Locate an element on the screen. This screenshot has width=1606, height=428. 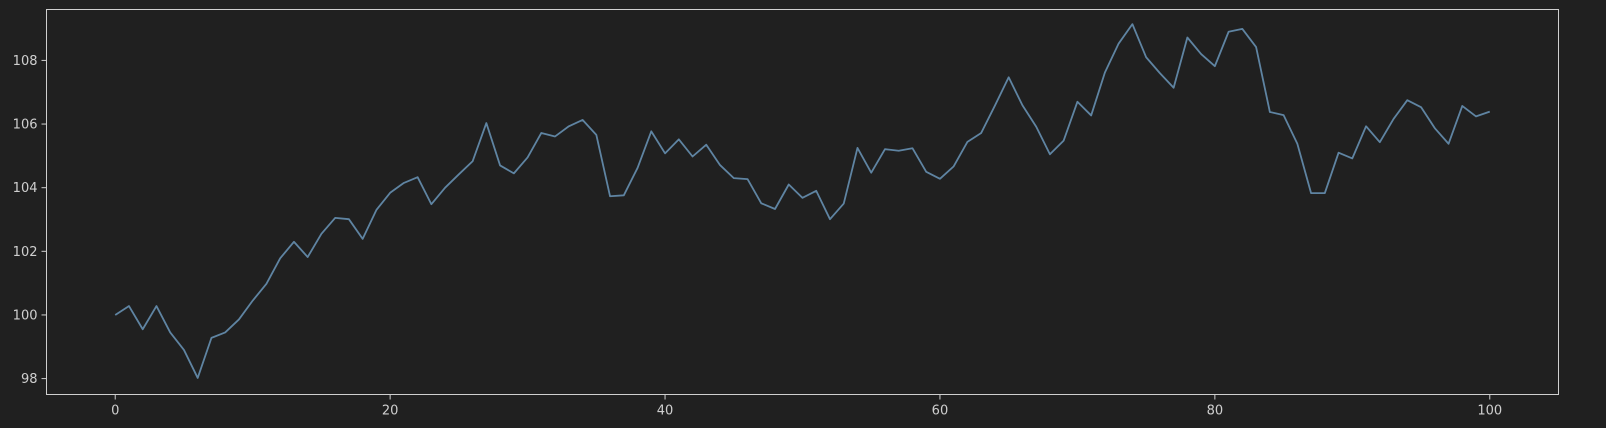
y-tick-label: 108 is located at coordinates (25, 61).